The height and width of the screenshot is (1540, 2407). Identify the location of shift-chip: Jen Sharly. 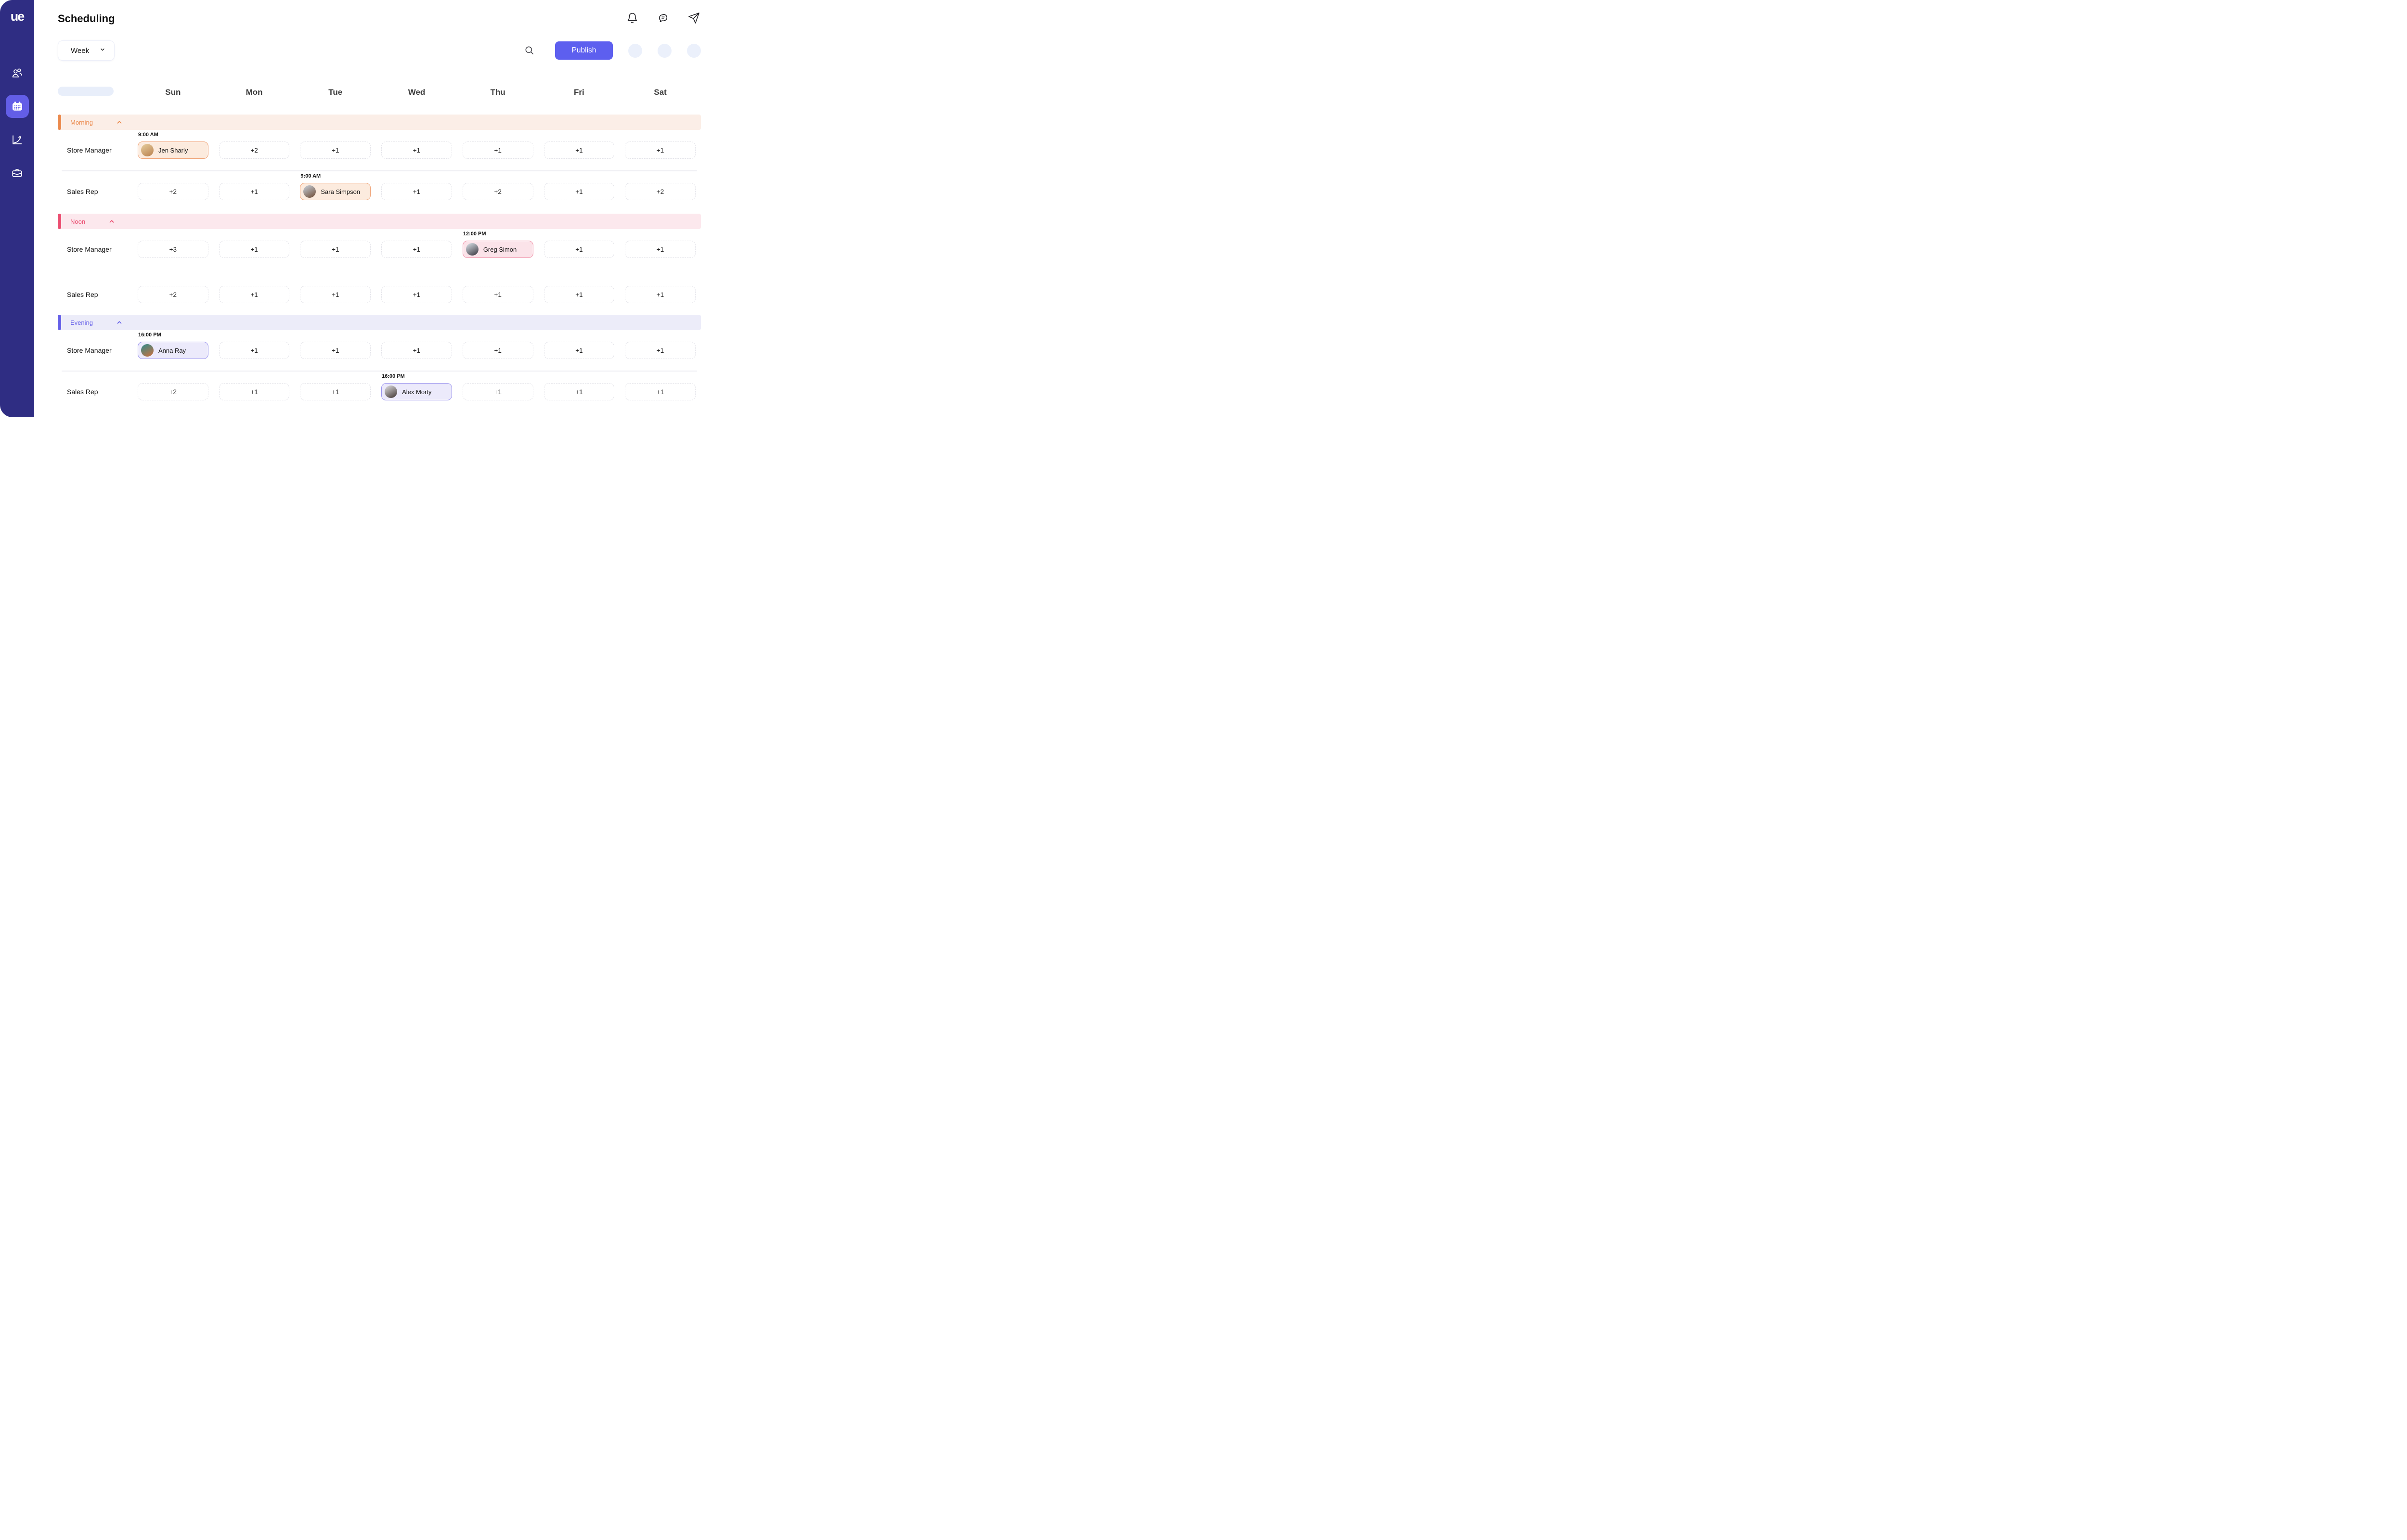
(172, 150).